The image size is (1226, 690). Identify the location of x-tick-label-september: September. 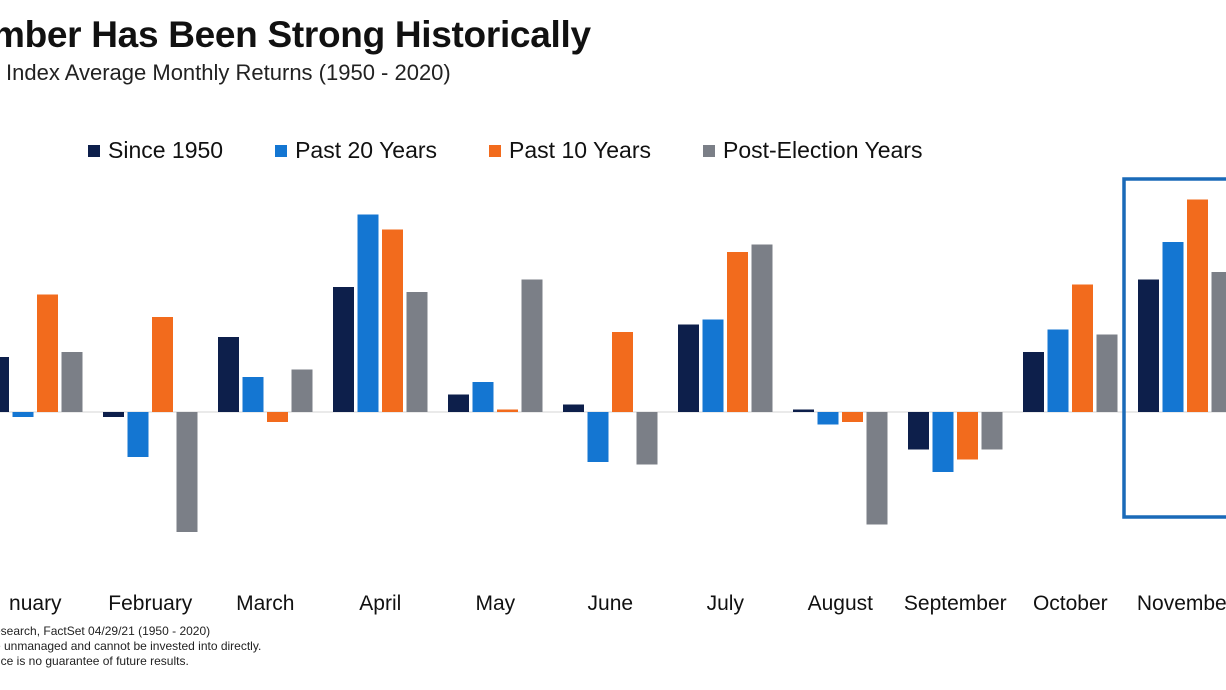
(955, 603).